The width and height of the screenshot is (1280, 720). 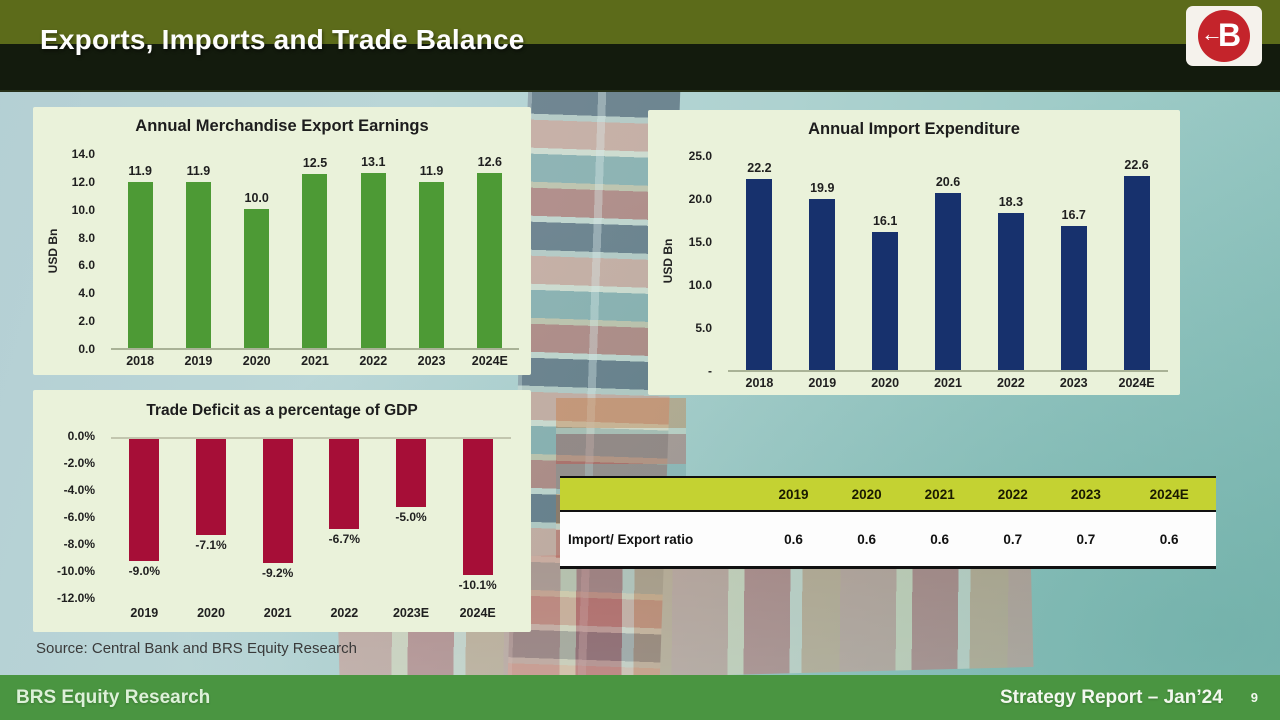 What do you see at coordinates (79, 490) in the screenshot?
I see `y-axis-tick: -4.0%` at bounding box center [79, 490].